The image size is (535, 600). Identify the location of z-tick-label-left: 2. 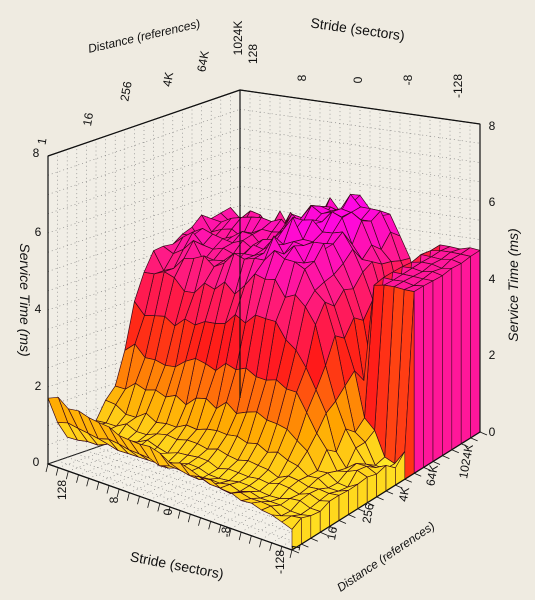
(38, 386).